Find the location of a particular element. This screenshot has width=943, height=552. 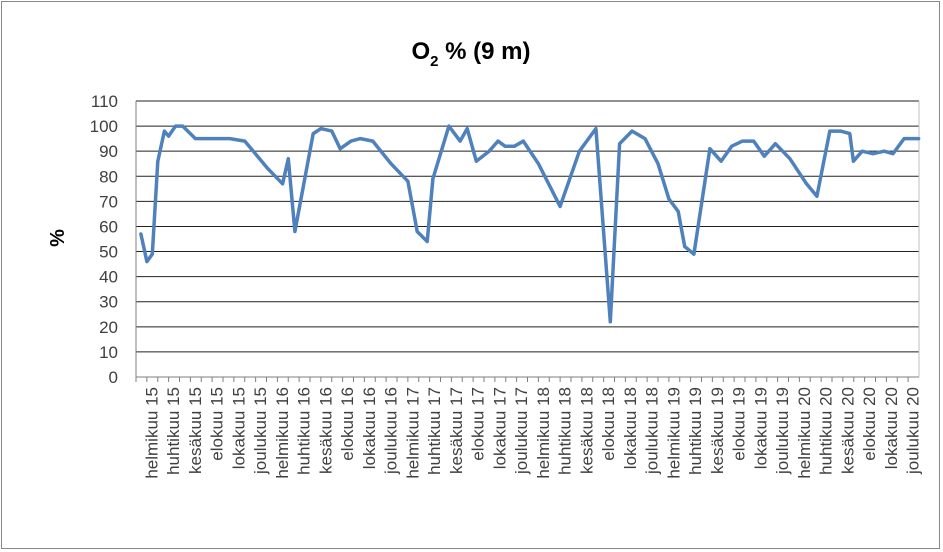

x-tick-label: helmikuu 16 is located at coordinates (282, 433).